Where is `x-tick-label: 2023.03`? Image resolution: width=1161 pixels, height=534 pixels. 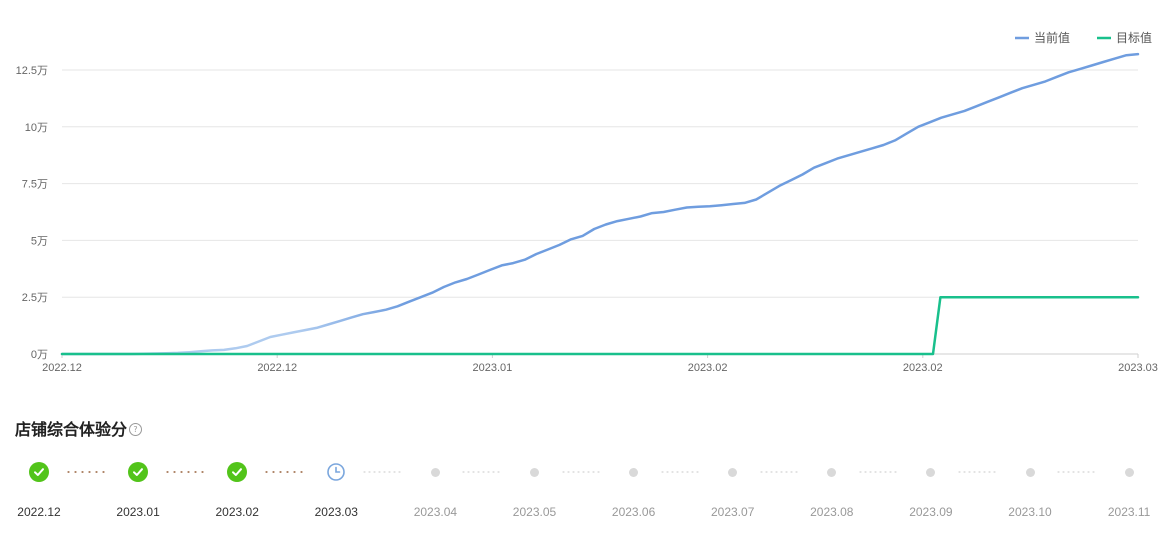
x-tick-label: 2023.03 is located at coordinates (1138, 368).